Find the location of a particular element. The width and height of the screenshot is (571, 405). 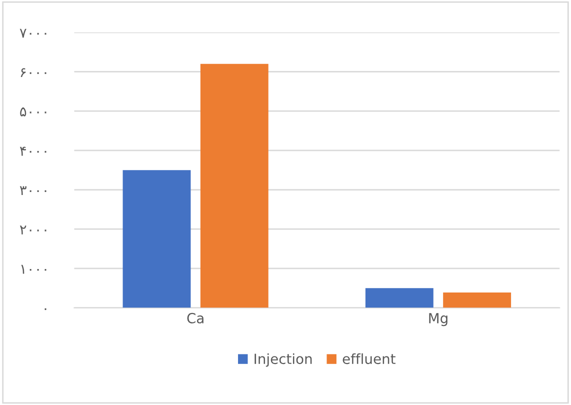

y-tick-label: ۶۰۰۰ is located at coordinates (33, 73).